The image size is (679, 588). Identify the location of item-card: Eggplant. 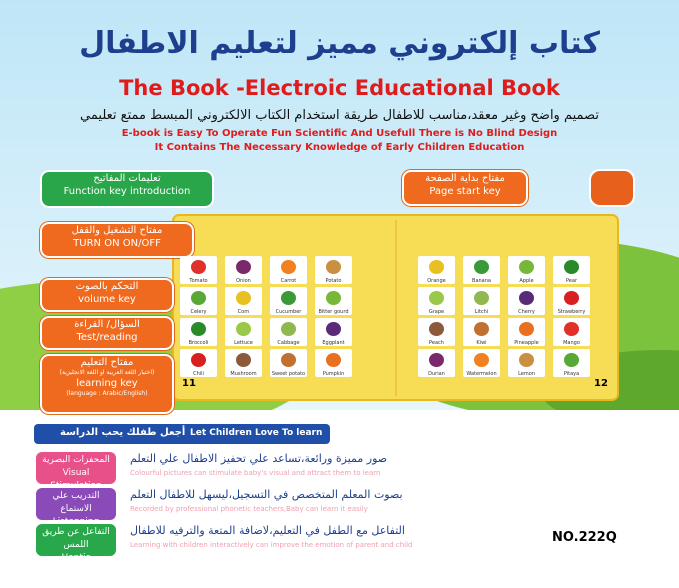
(333, 332).